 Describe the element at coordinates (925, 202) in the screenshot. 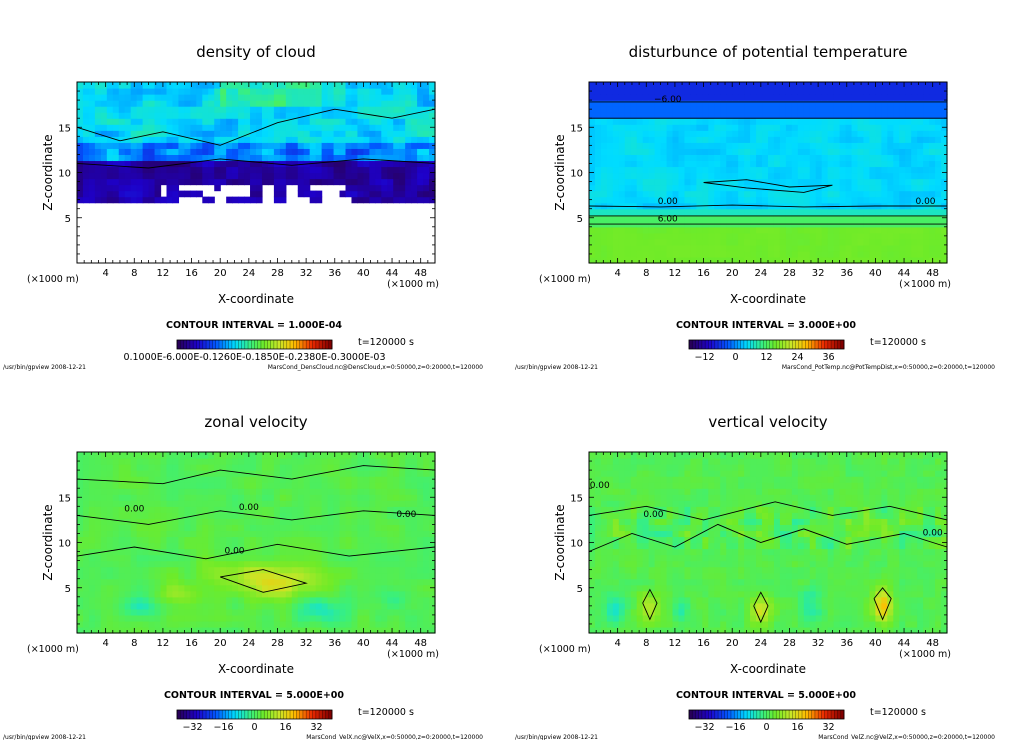

I see `contour-label: 0.00` at that location.